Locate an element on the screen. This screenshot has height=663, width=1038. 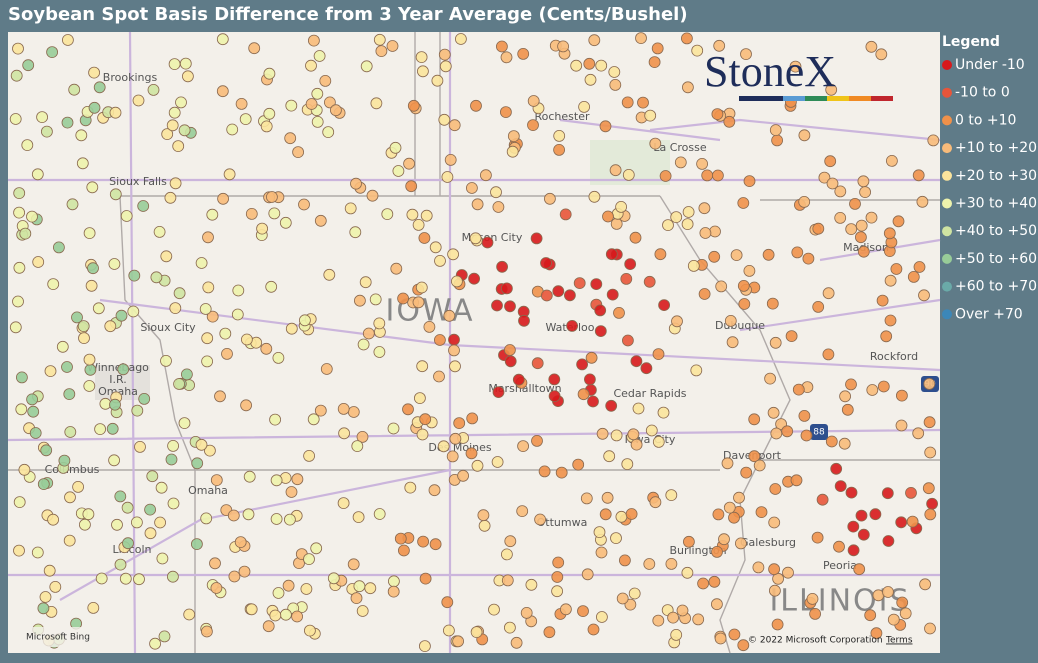
logo-bar is located at coordinates (816, 98).